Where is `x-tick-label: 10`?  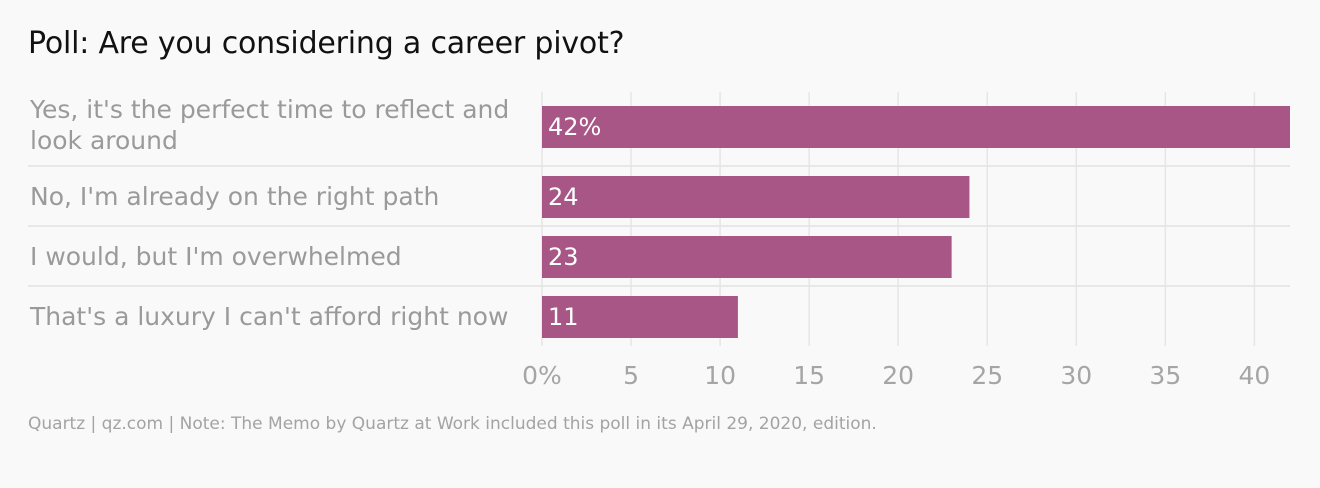 x-tick-label: 10 is located at coordinates (720, 375).